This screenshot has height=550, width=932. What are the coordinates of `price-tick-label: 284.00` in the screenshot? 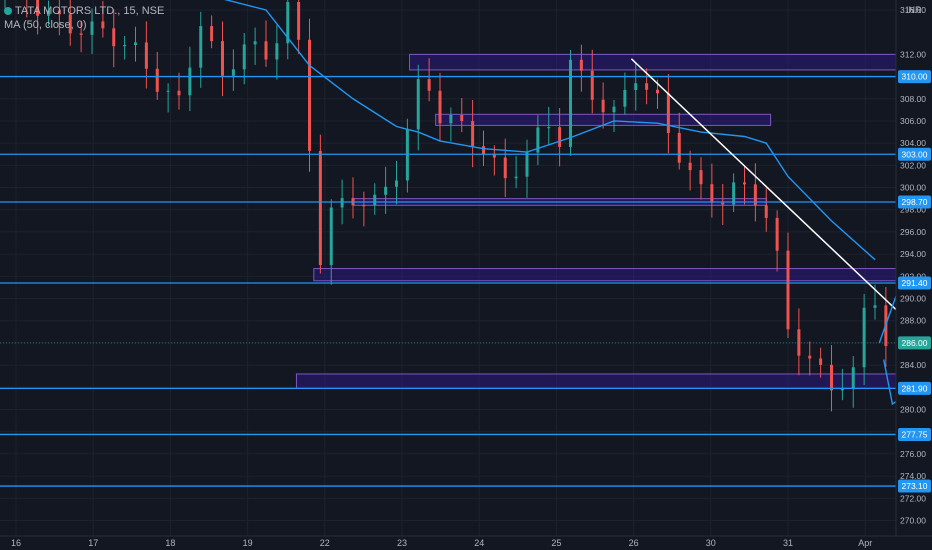 It's located at (913, 365).